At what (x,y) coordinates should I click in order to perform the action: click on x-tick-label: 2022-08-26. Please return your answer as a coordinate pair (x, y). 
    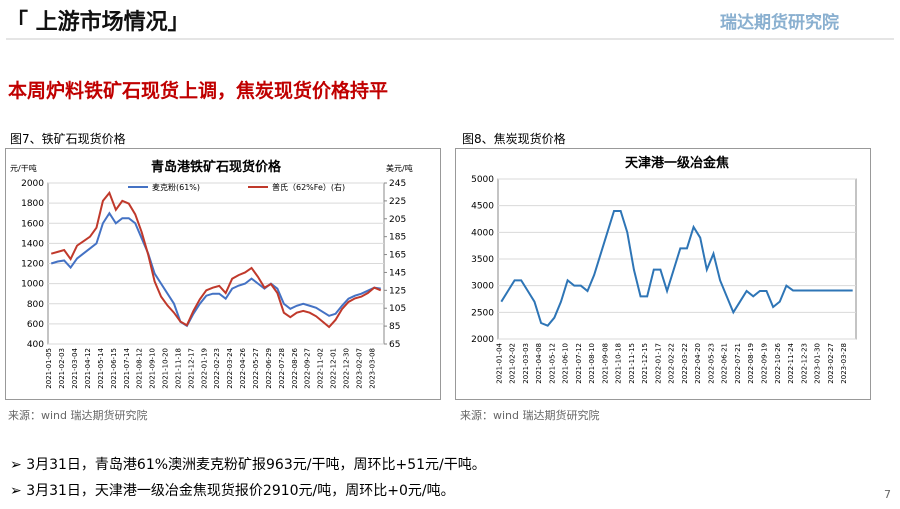
    Looking at the image, I should click on (295, 367).